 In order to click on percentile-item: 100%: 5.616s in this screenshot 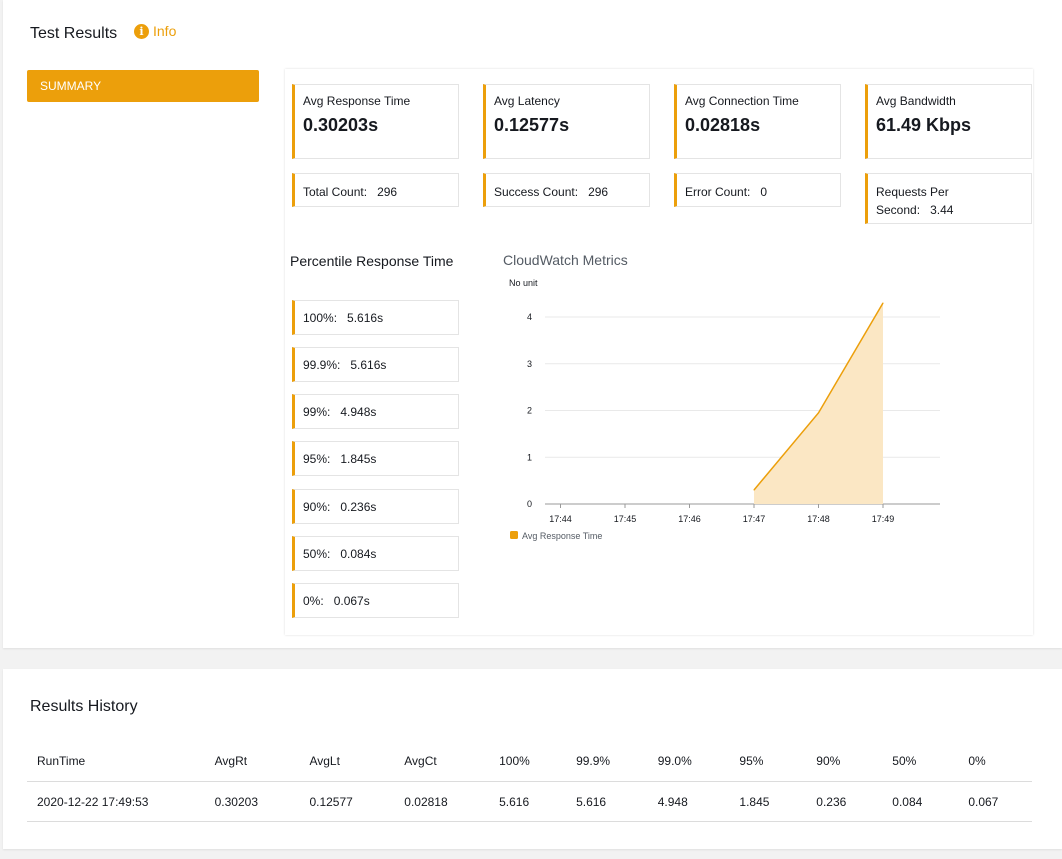, I will do `click(375, 317)`.